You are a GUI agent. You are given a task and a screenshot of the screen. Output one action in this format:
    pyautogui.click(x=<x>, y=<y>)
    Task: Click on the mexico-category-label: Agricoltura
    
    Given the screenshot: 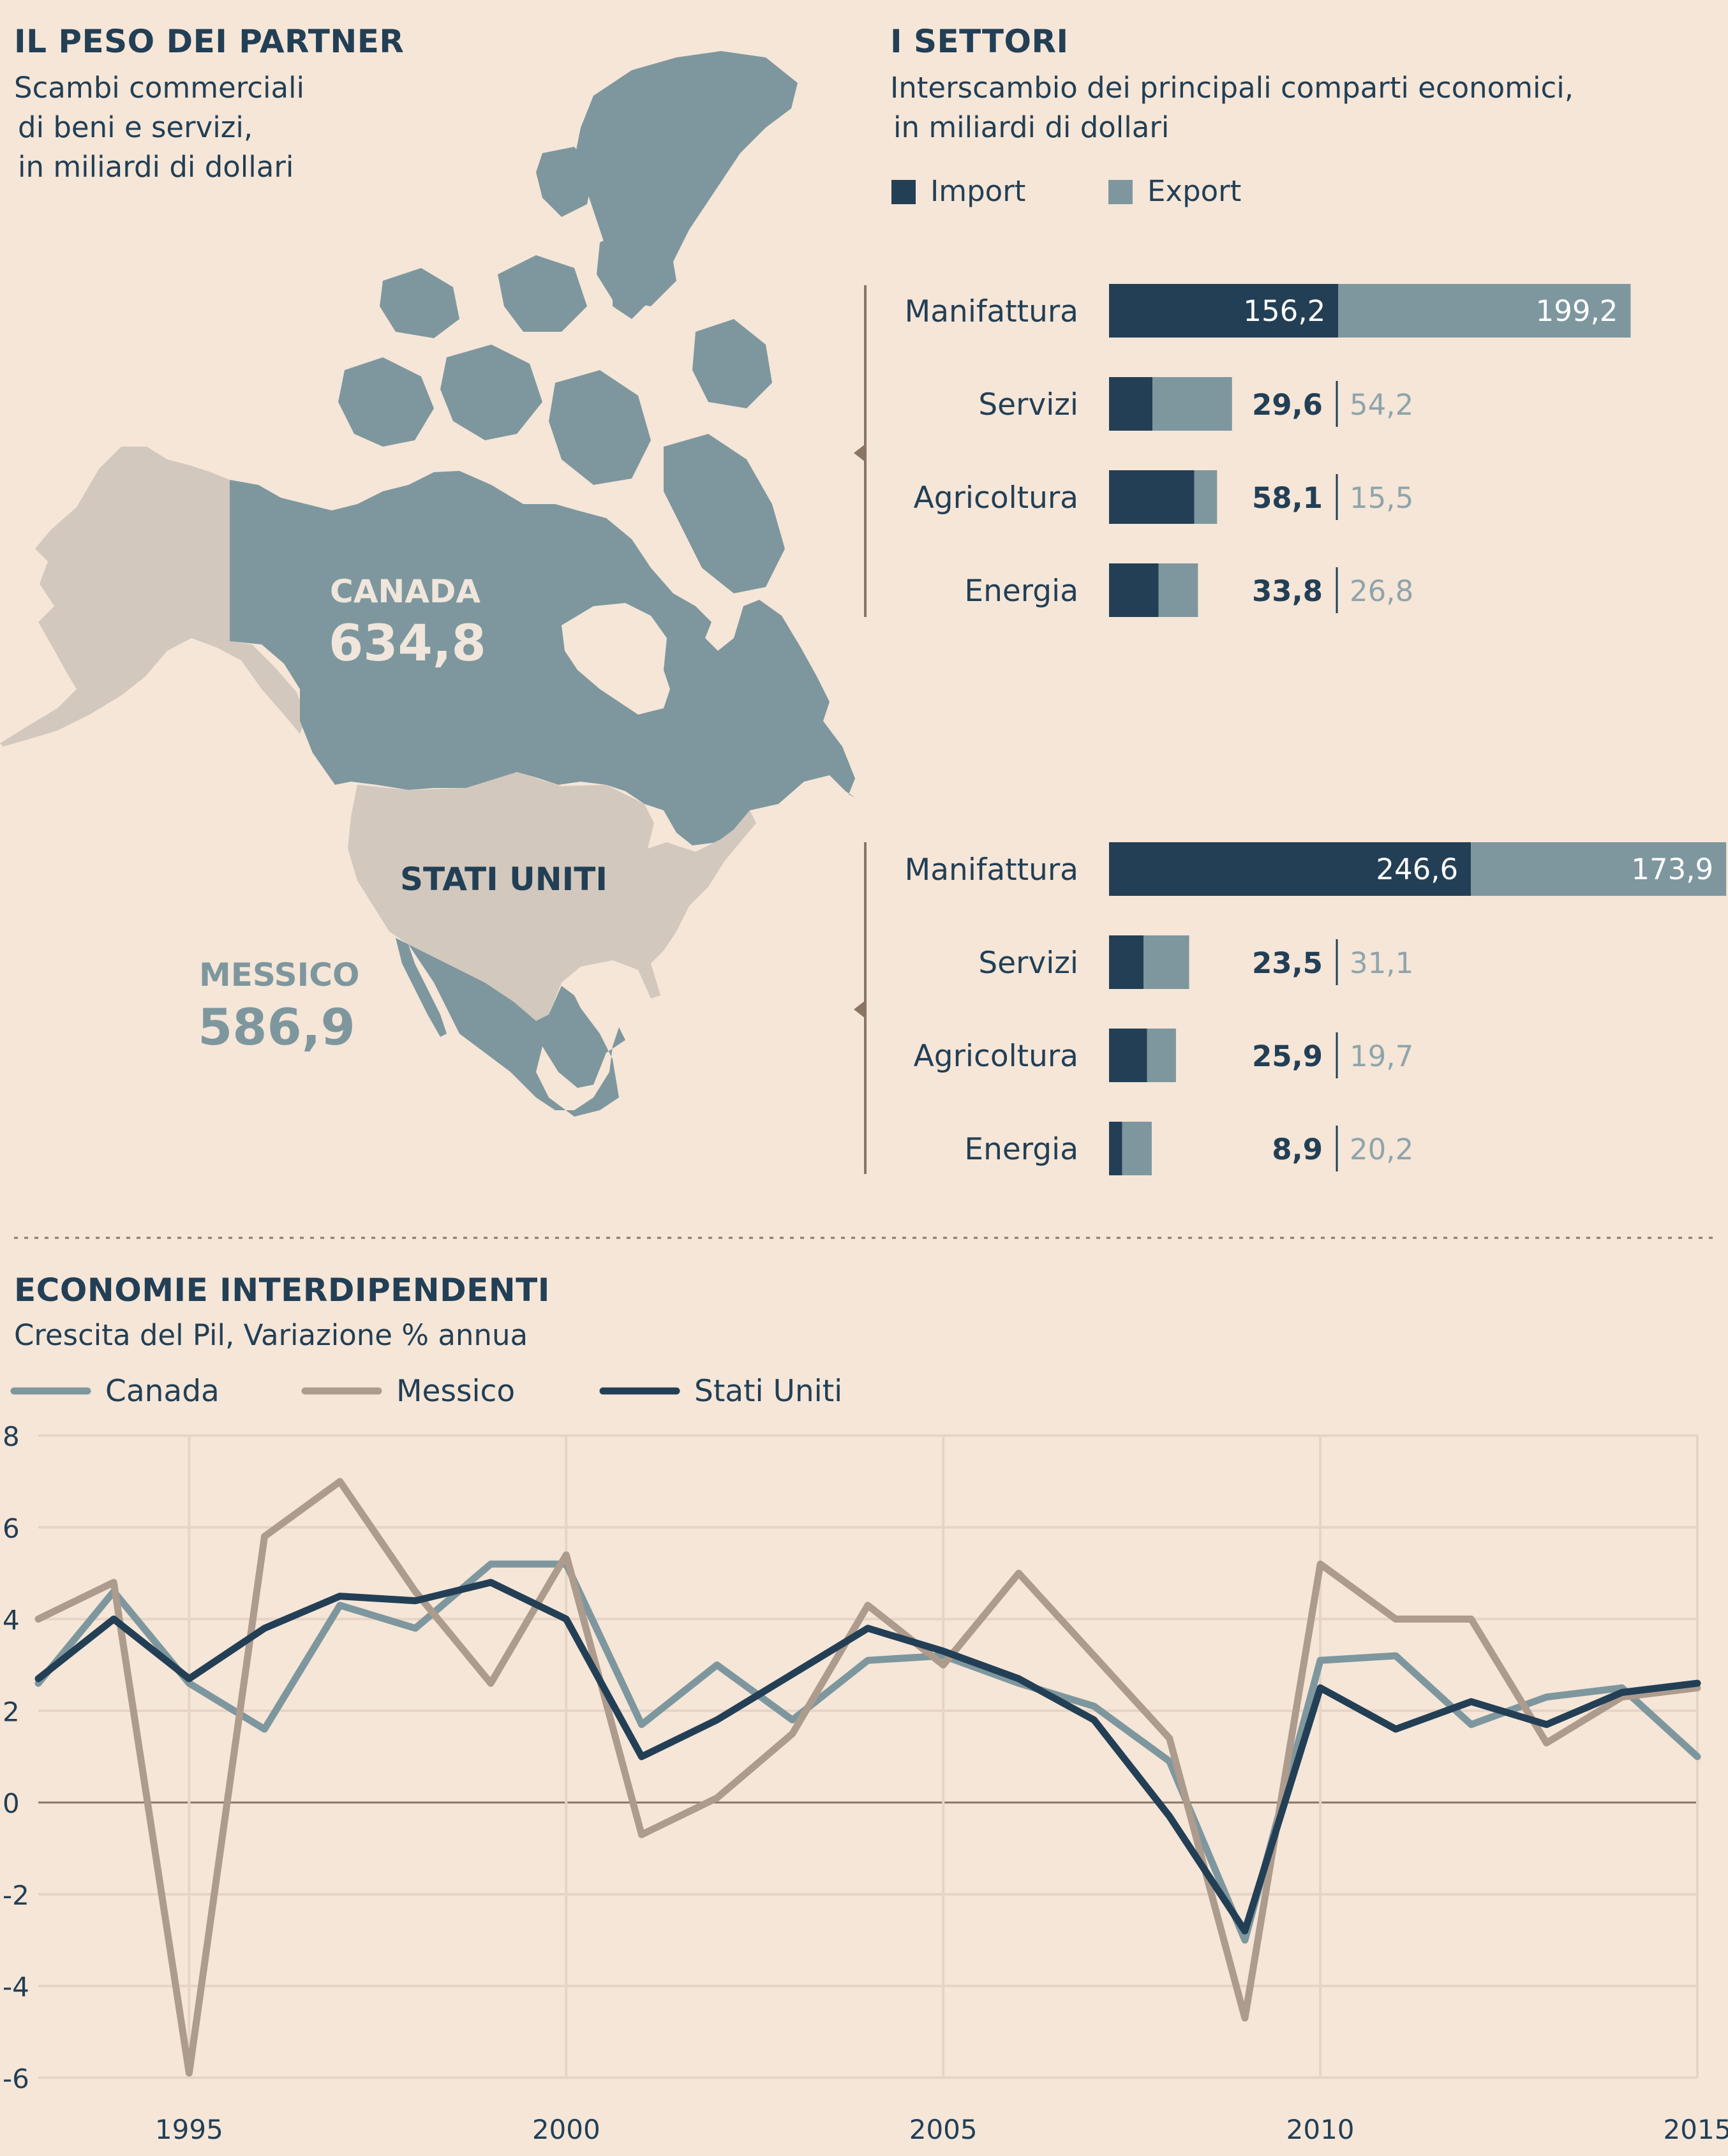 What is the action you would take?
    pyautogui.click(x=996, y=1056)
    